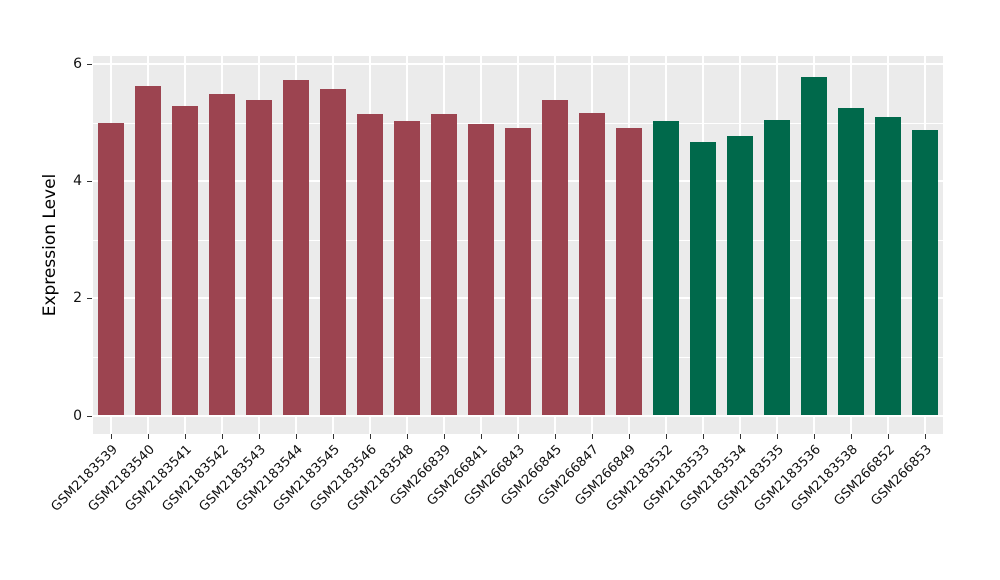 The image size is (1000, 580). I want to click on y-tick-label: 6, so click(77, 63).